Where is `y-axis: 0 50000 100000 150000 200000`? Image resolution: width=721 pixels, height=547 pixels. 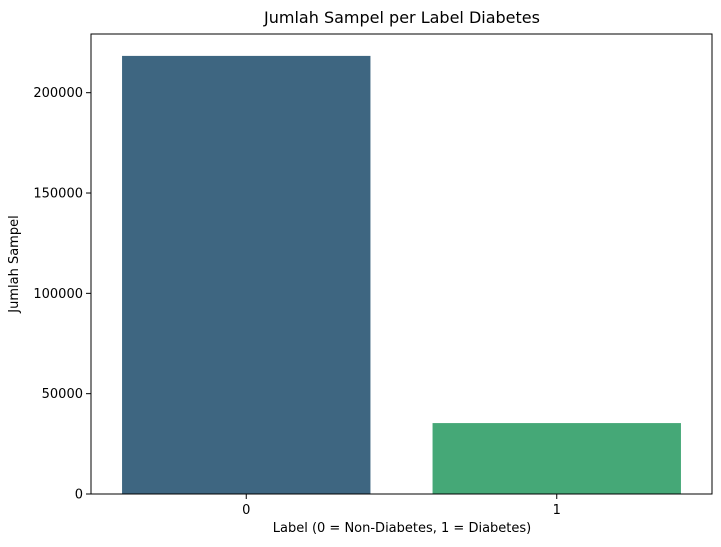
y-axis: 0 50000 100000 150000 200000 is located at coordinates (62, 294).